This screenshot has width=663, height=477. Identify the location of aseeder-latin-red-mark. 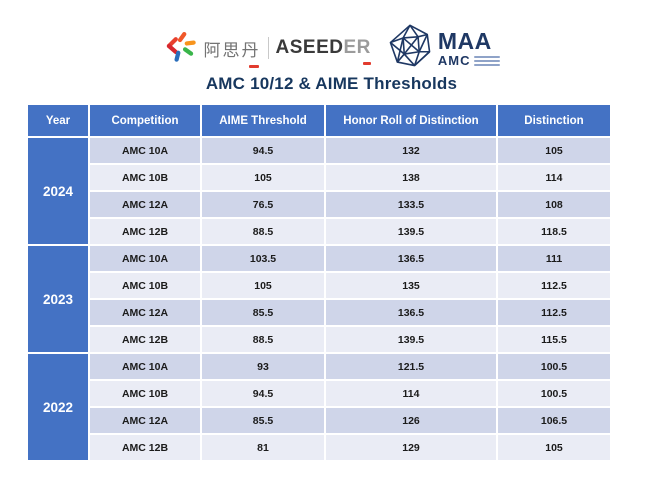
(366, 63).